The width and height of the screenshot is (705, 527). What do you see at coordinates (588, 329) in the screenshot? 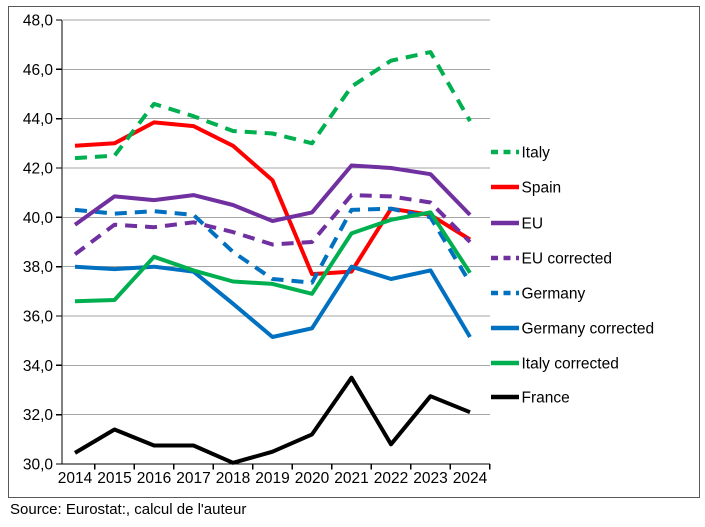
I see `legend-label-germany-corrected: Germany corrected` at bounding box center [588, 329].